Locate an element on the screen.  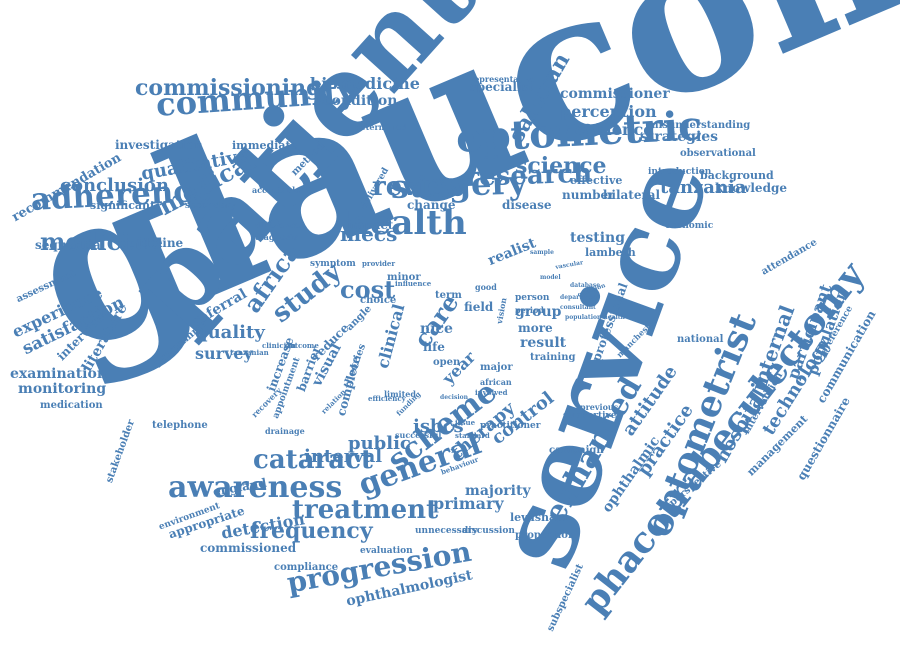
cloud-word-monitoring: monitoring is located at coordinates (62, 389).